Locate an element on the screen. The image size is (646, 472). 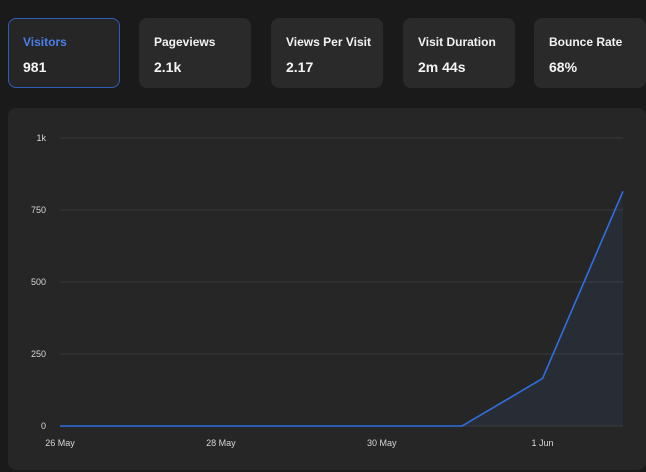
metric-card-visit-duration: Visit Duration 2m 44s is located at coordinates (459, 53).